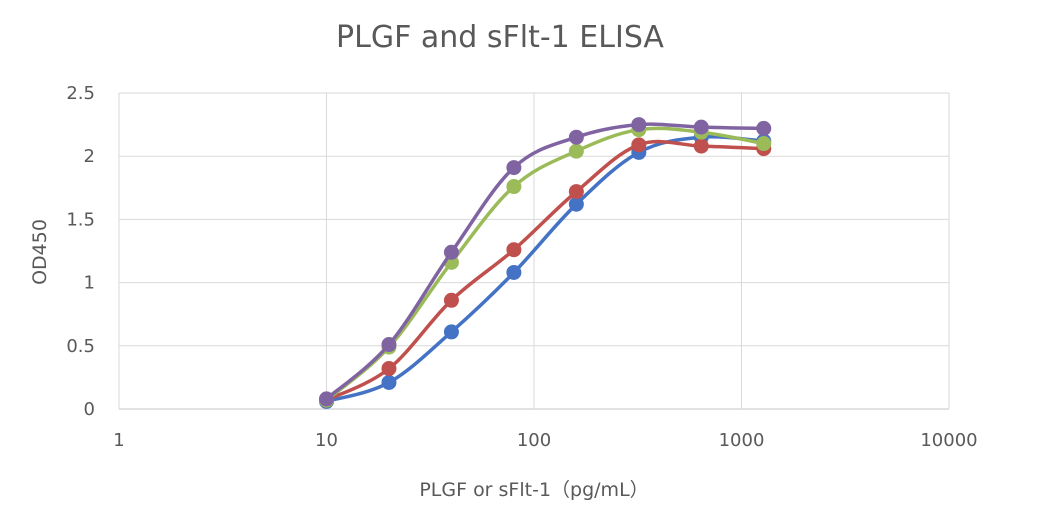 The width and height of the screenshot is (1038, 525). Describe the element at coordinates (948, 440) in the screenshot. I see `x-tick-label: 10000` at that location.